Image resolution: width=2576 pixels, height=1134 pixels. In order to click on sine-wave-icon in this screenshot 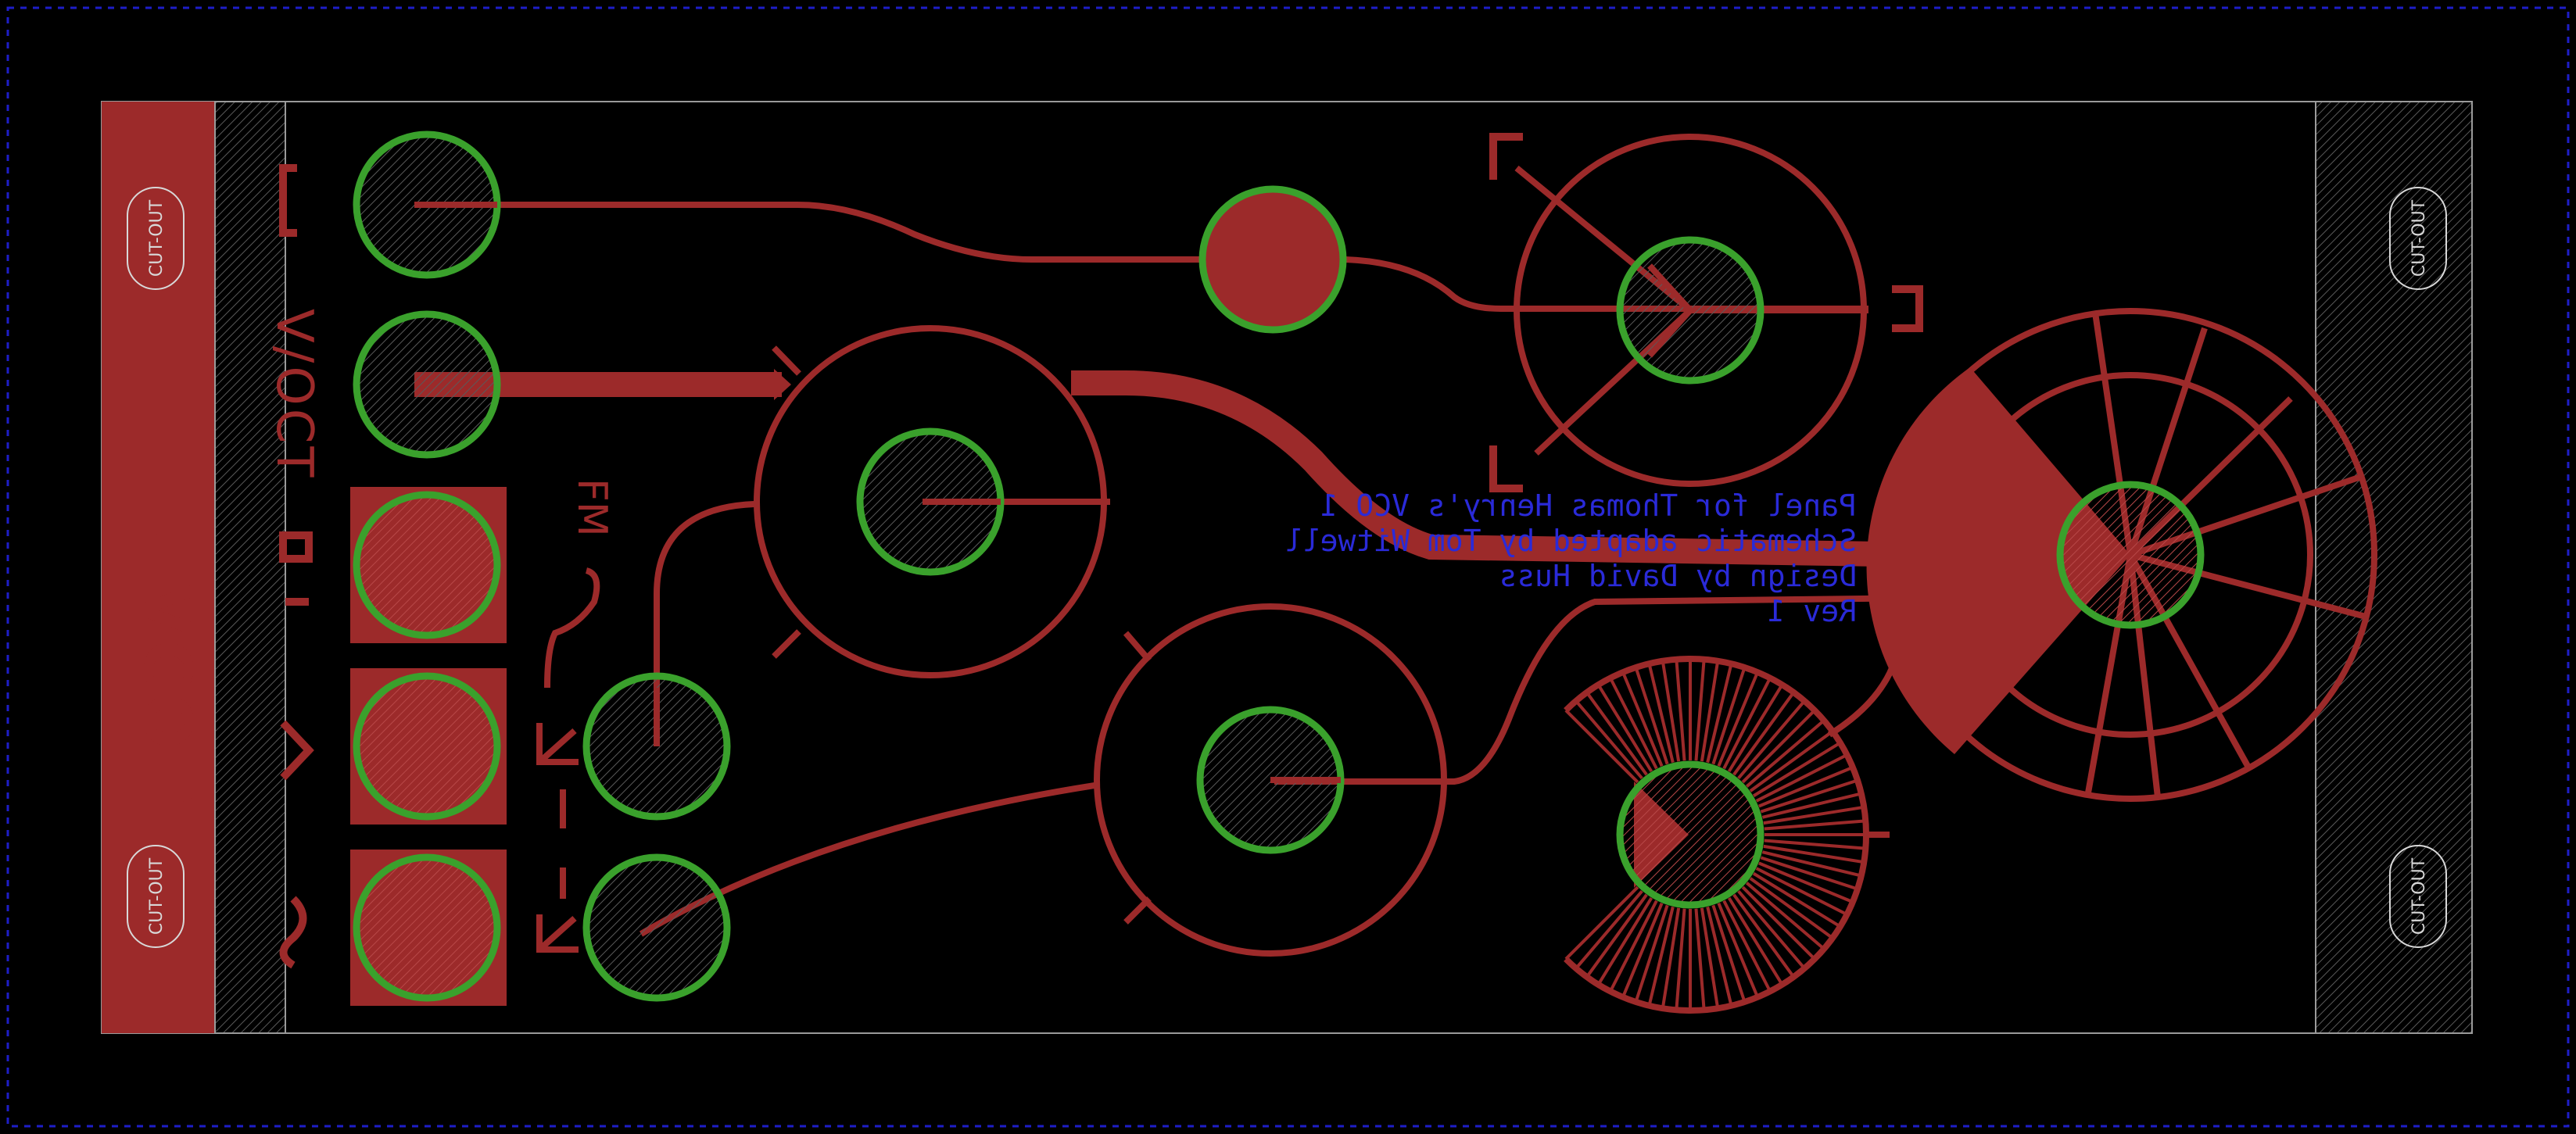, I will do `click(293, 933)`.